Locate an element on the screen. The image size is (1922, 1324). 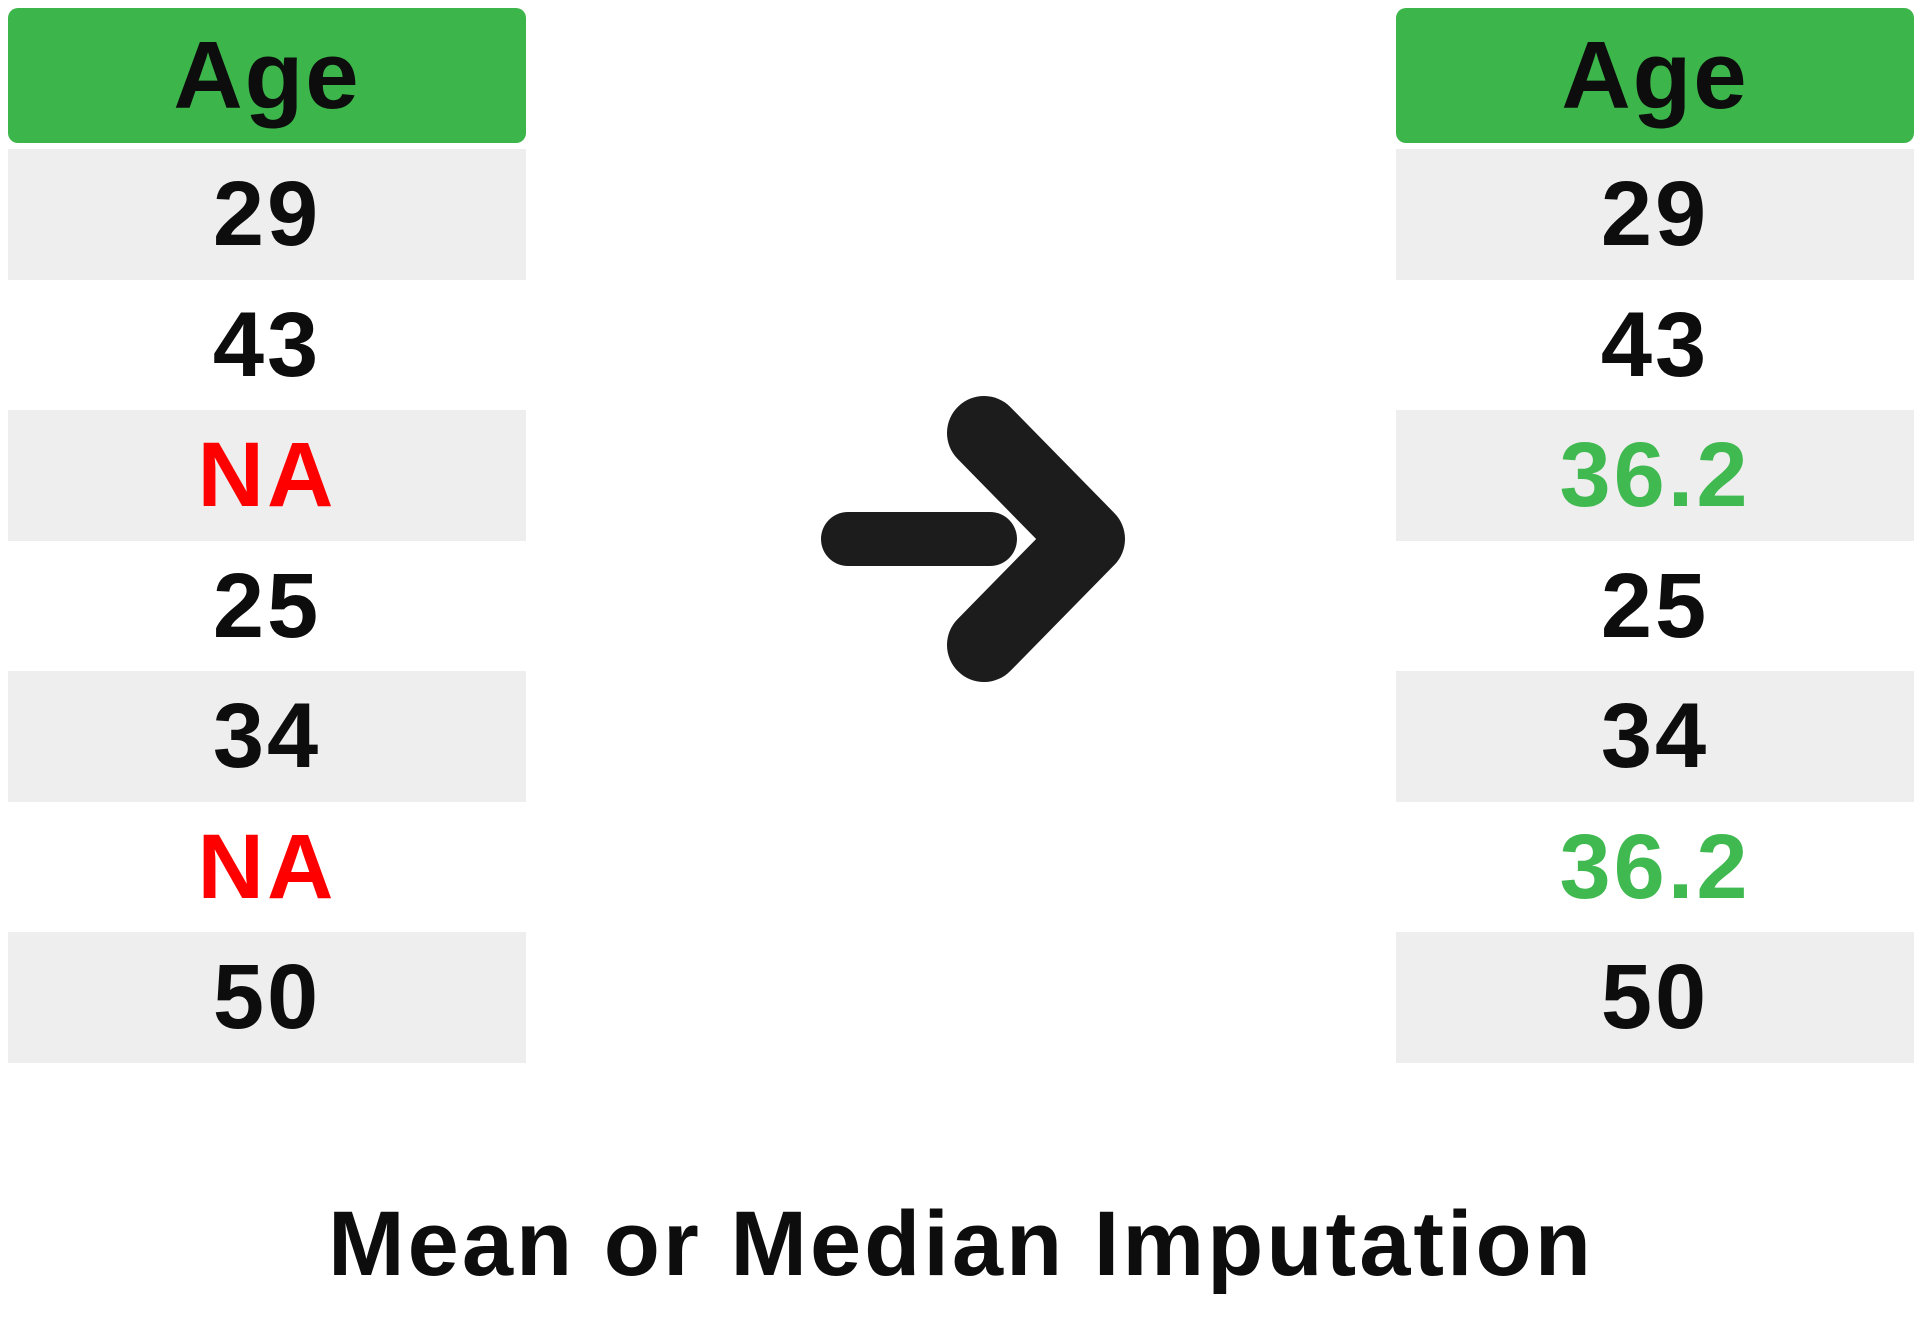
column-header-age-before: Age is located at coordinates (267, 75).